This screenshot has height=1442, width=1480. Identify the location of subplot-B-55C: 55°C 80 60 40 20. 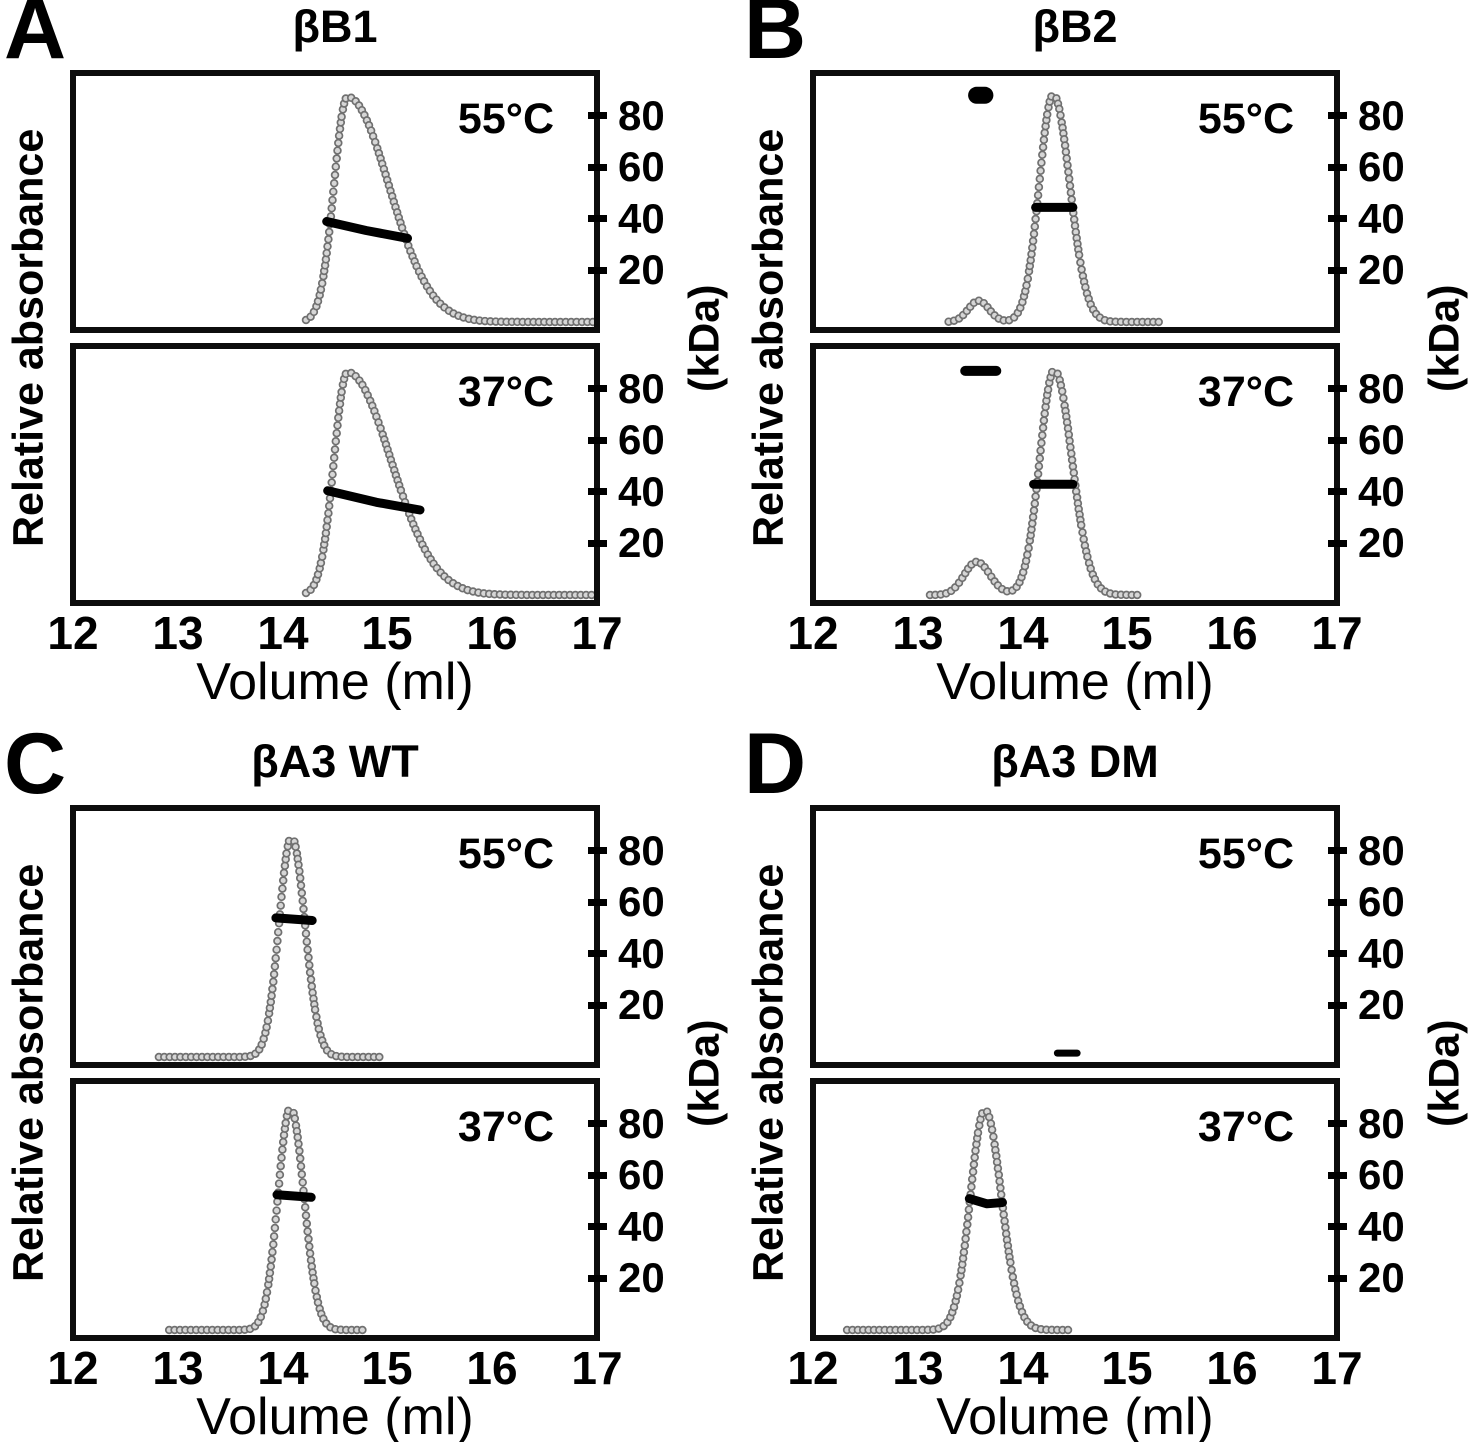
(1107, 201).